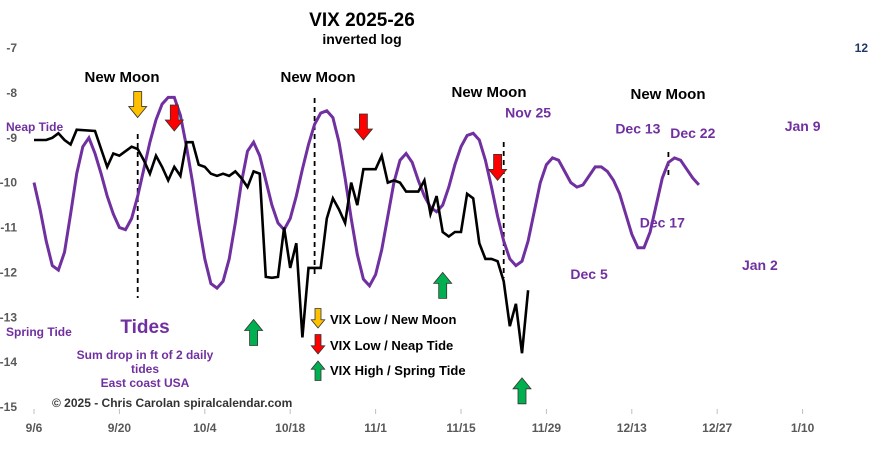  Describe the element at coordinates (589, 274) in the screenshot. I see `date-label: Dec 5` at that location.